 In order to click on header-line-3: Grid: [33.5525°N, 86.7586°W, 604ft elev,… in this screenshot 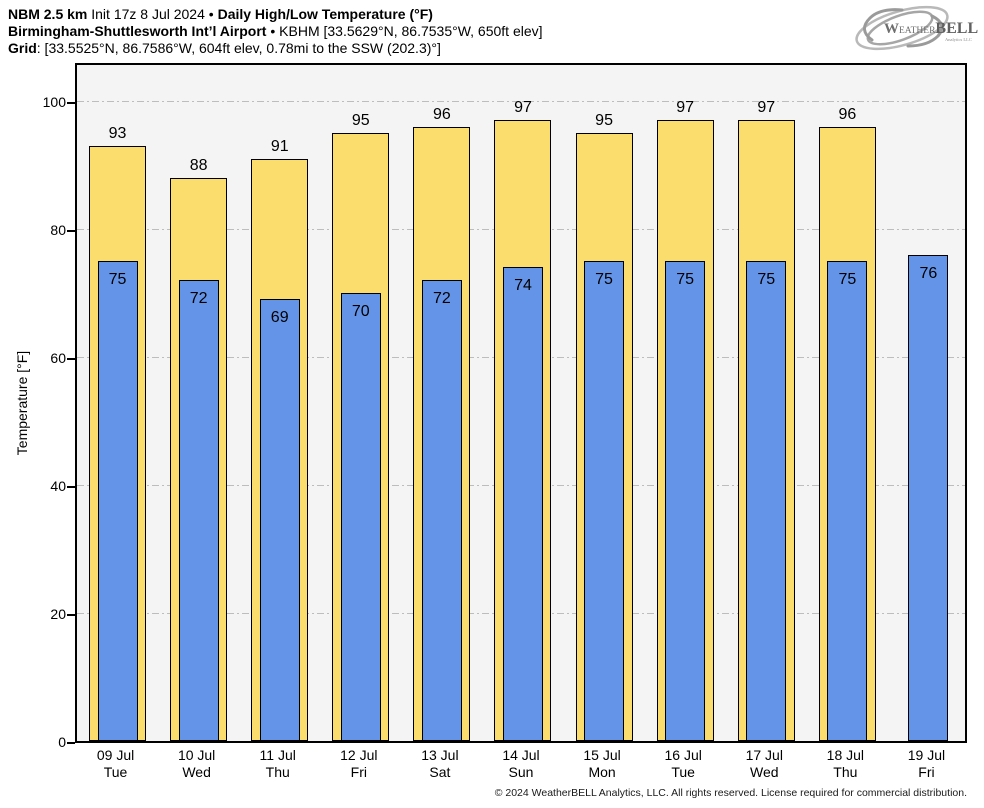, I will do `click(275, 48)`.